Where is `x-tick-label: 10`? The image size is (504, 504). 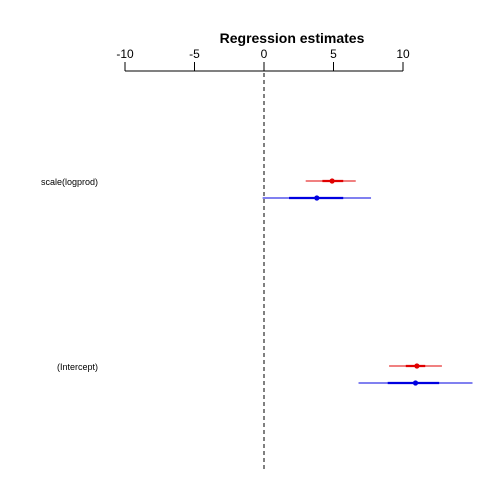
x-tick-label: 10 is located at coordinates (403, 54).